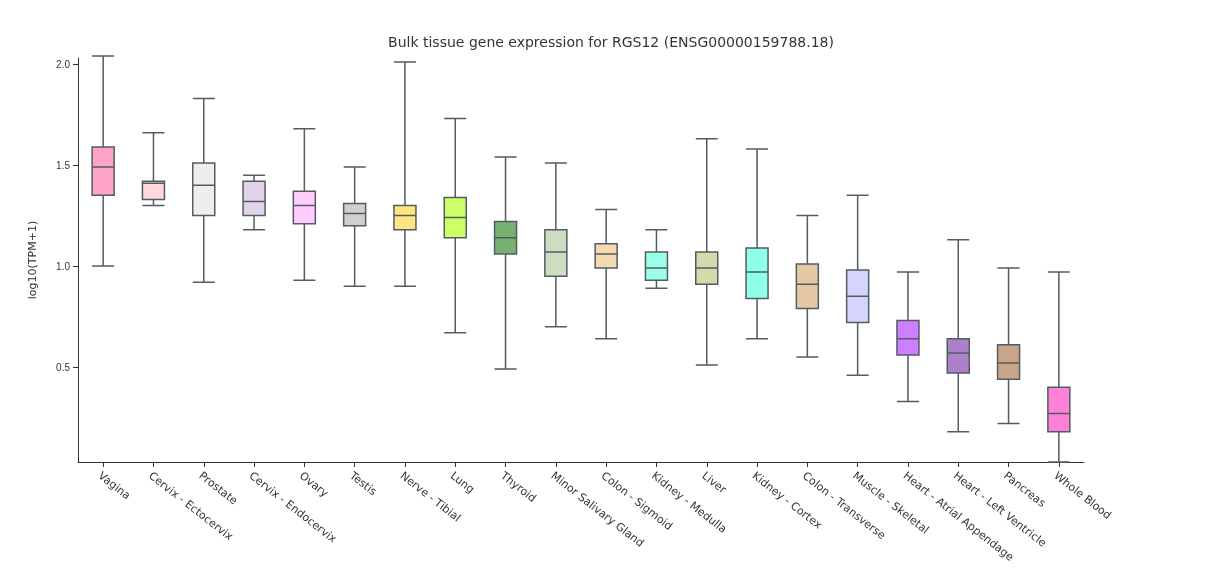 Image resolution: width=1222 pixels, height=587 pixels. What do you see at coordinates (63, 165) in the screenshot?
I see `y-tick-label: 1.5` at bounding box center [63, 165].